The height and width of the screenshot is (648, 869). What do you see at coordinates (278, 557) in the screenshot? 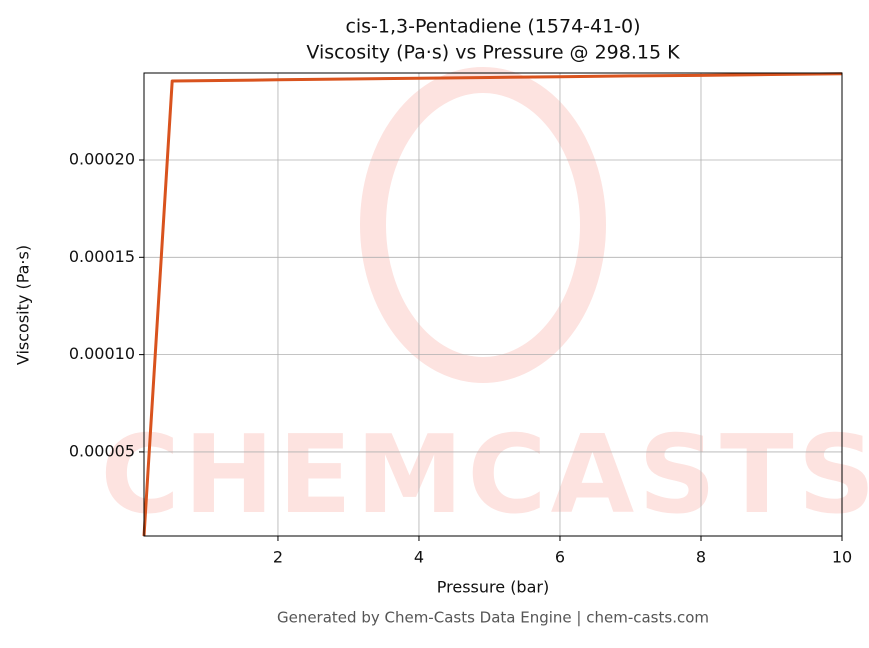
I see `x-tick-label: 2` at bounding box center [278, 557].